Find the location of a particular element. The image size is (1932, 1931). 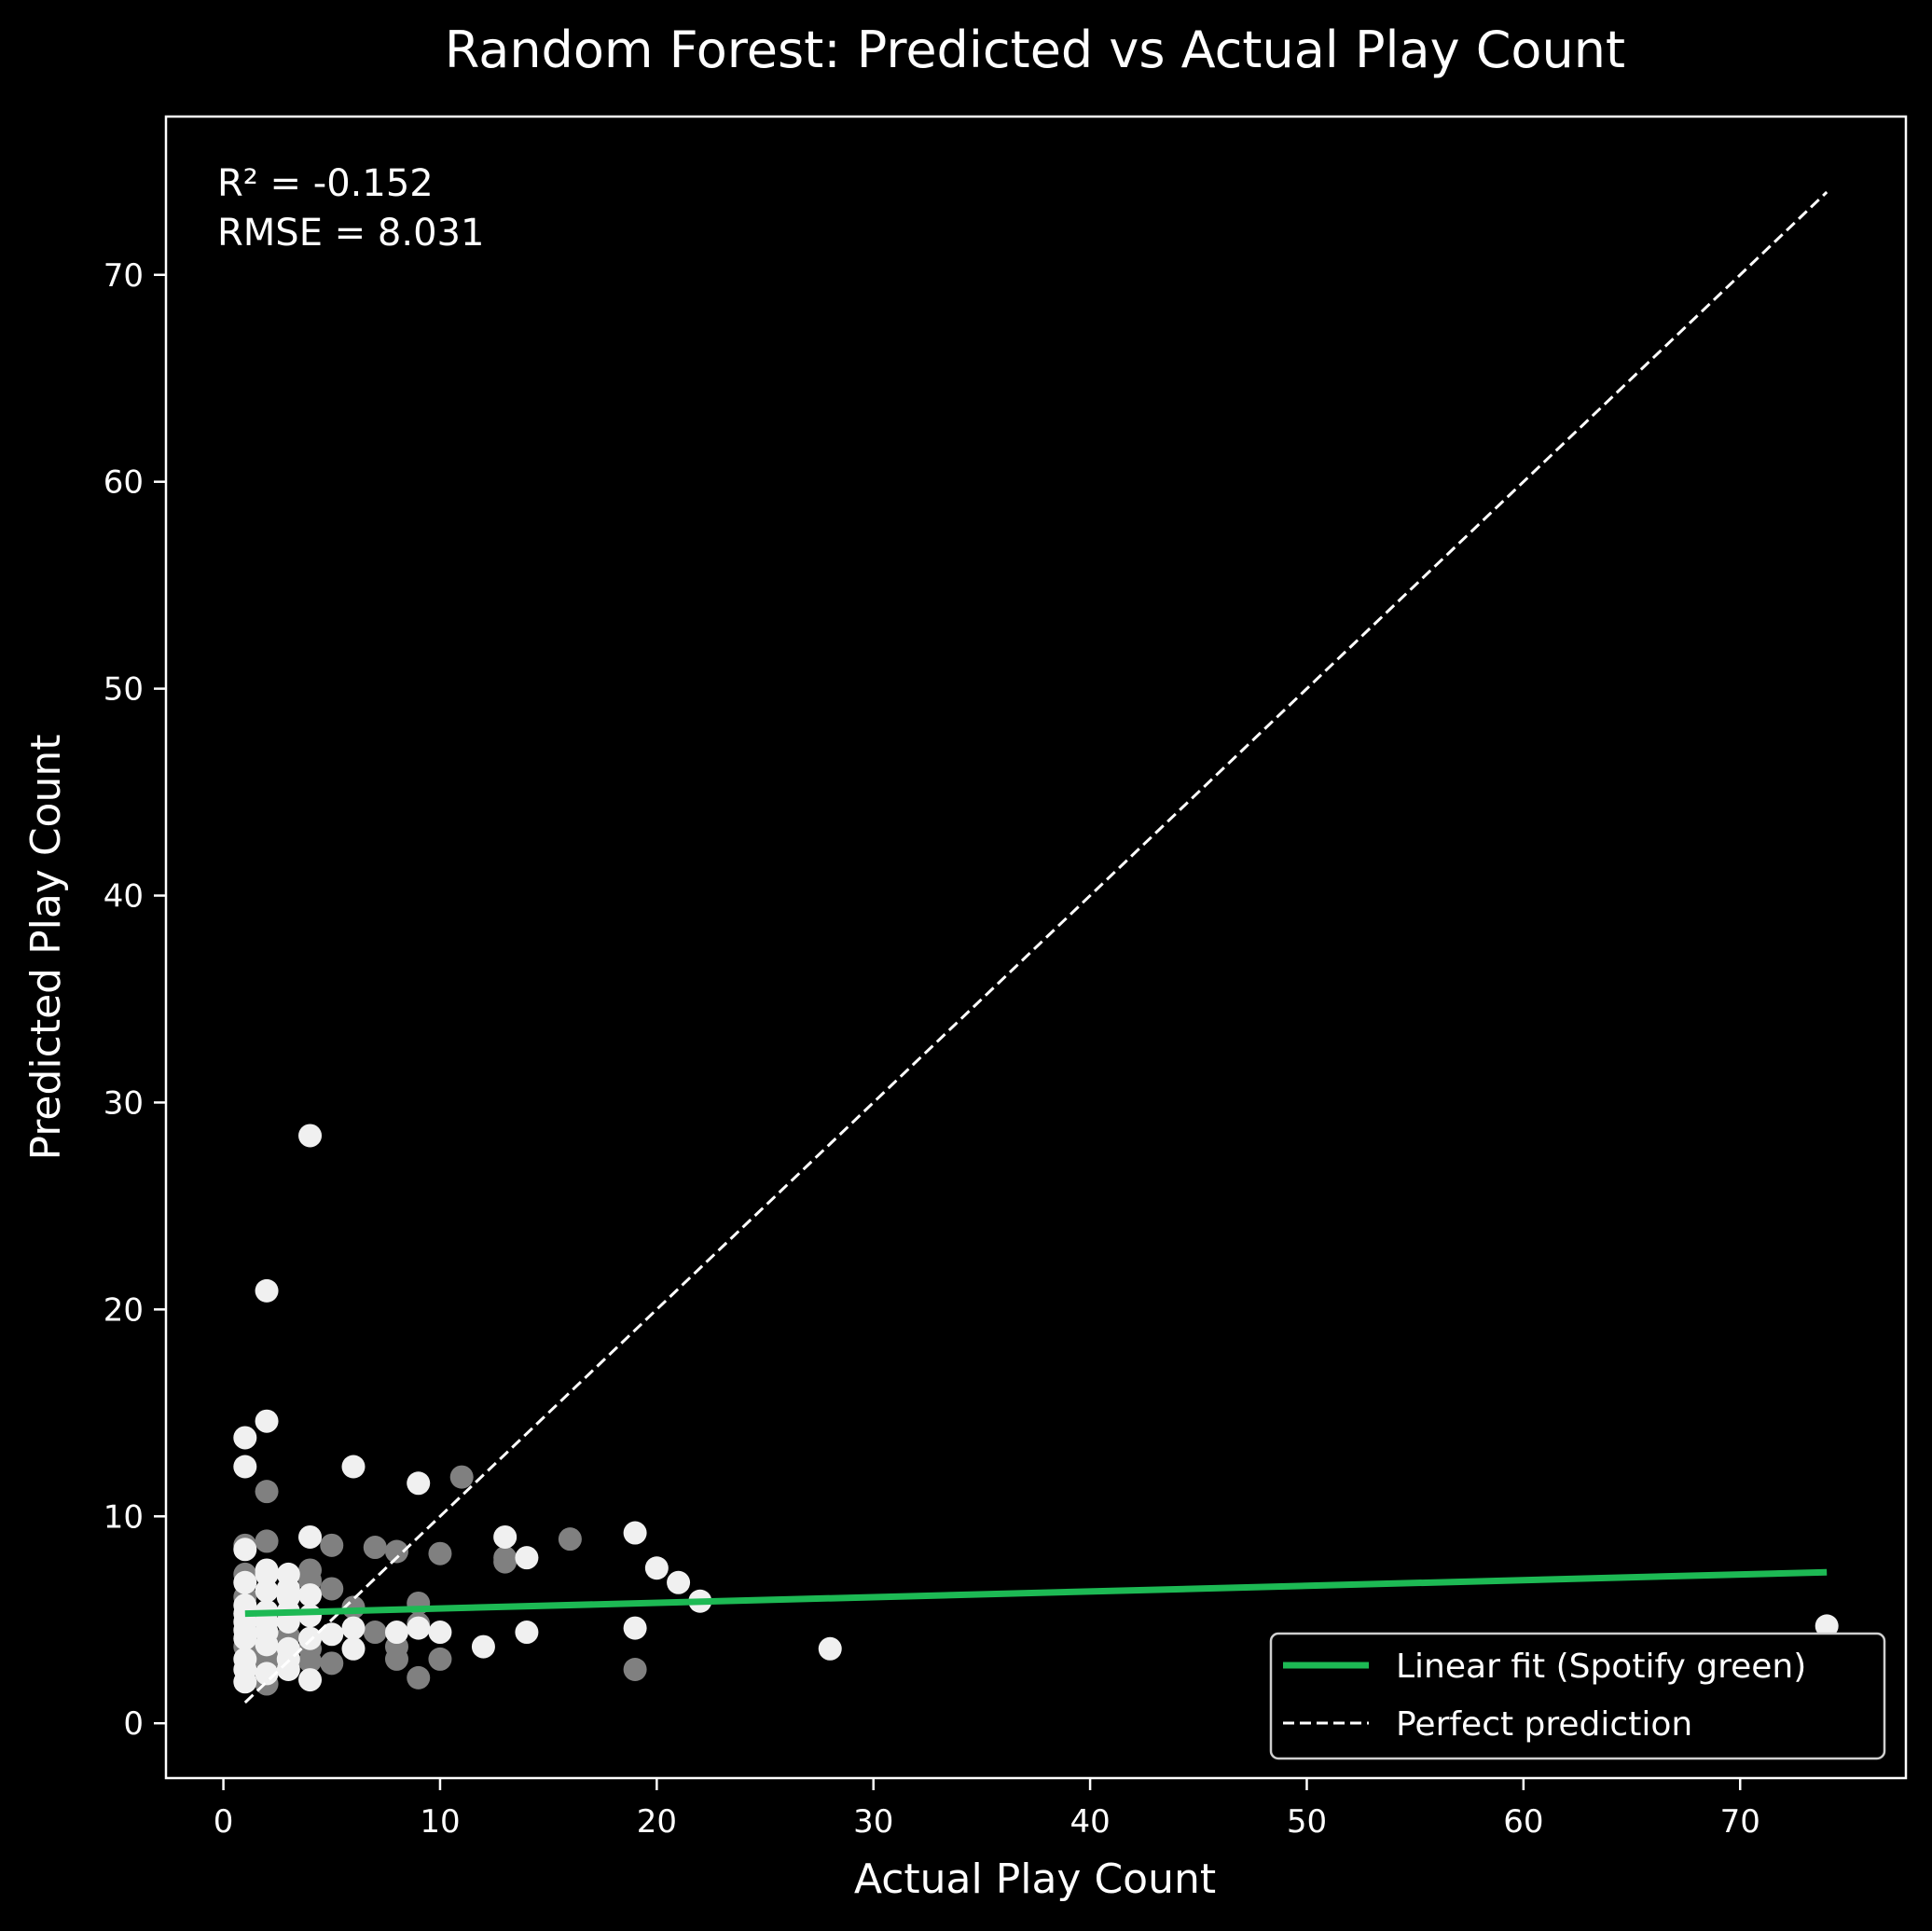

y-tick-label: 20 is located at coordinates (124, 1310).